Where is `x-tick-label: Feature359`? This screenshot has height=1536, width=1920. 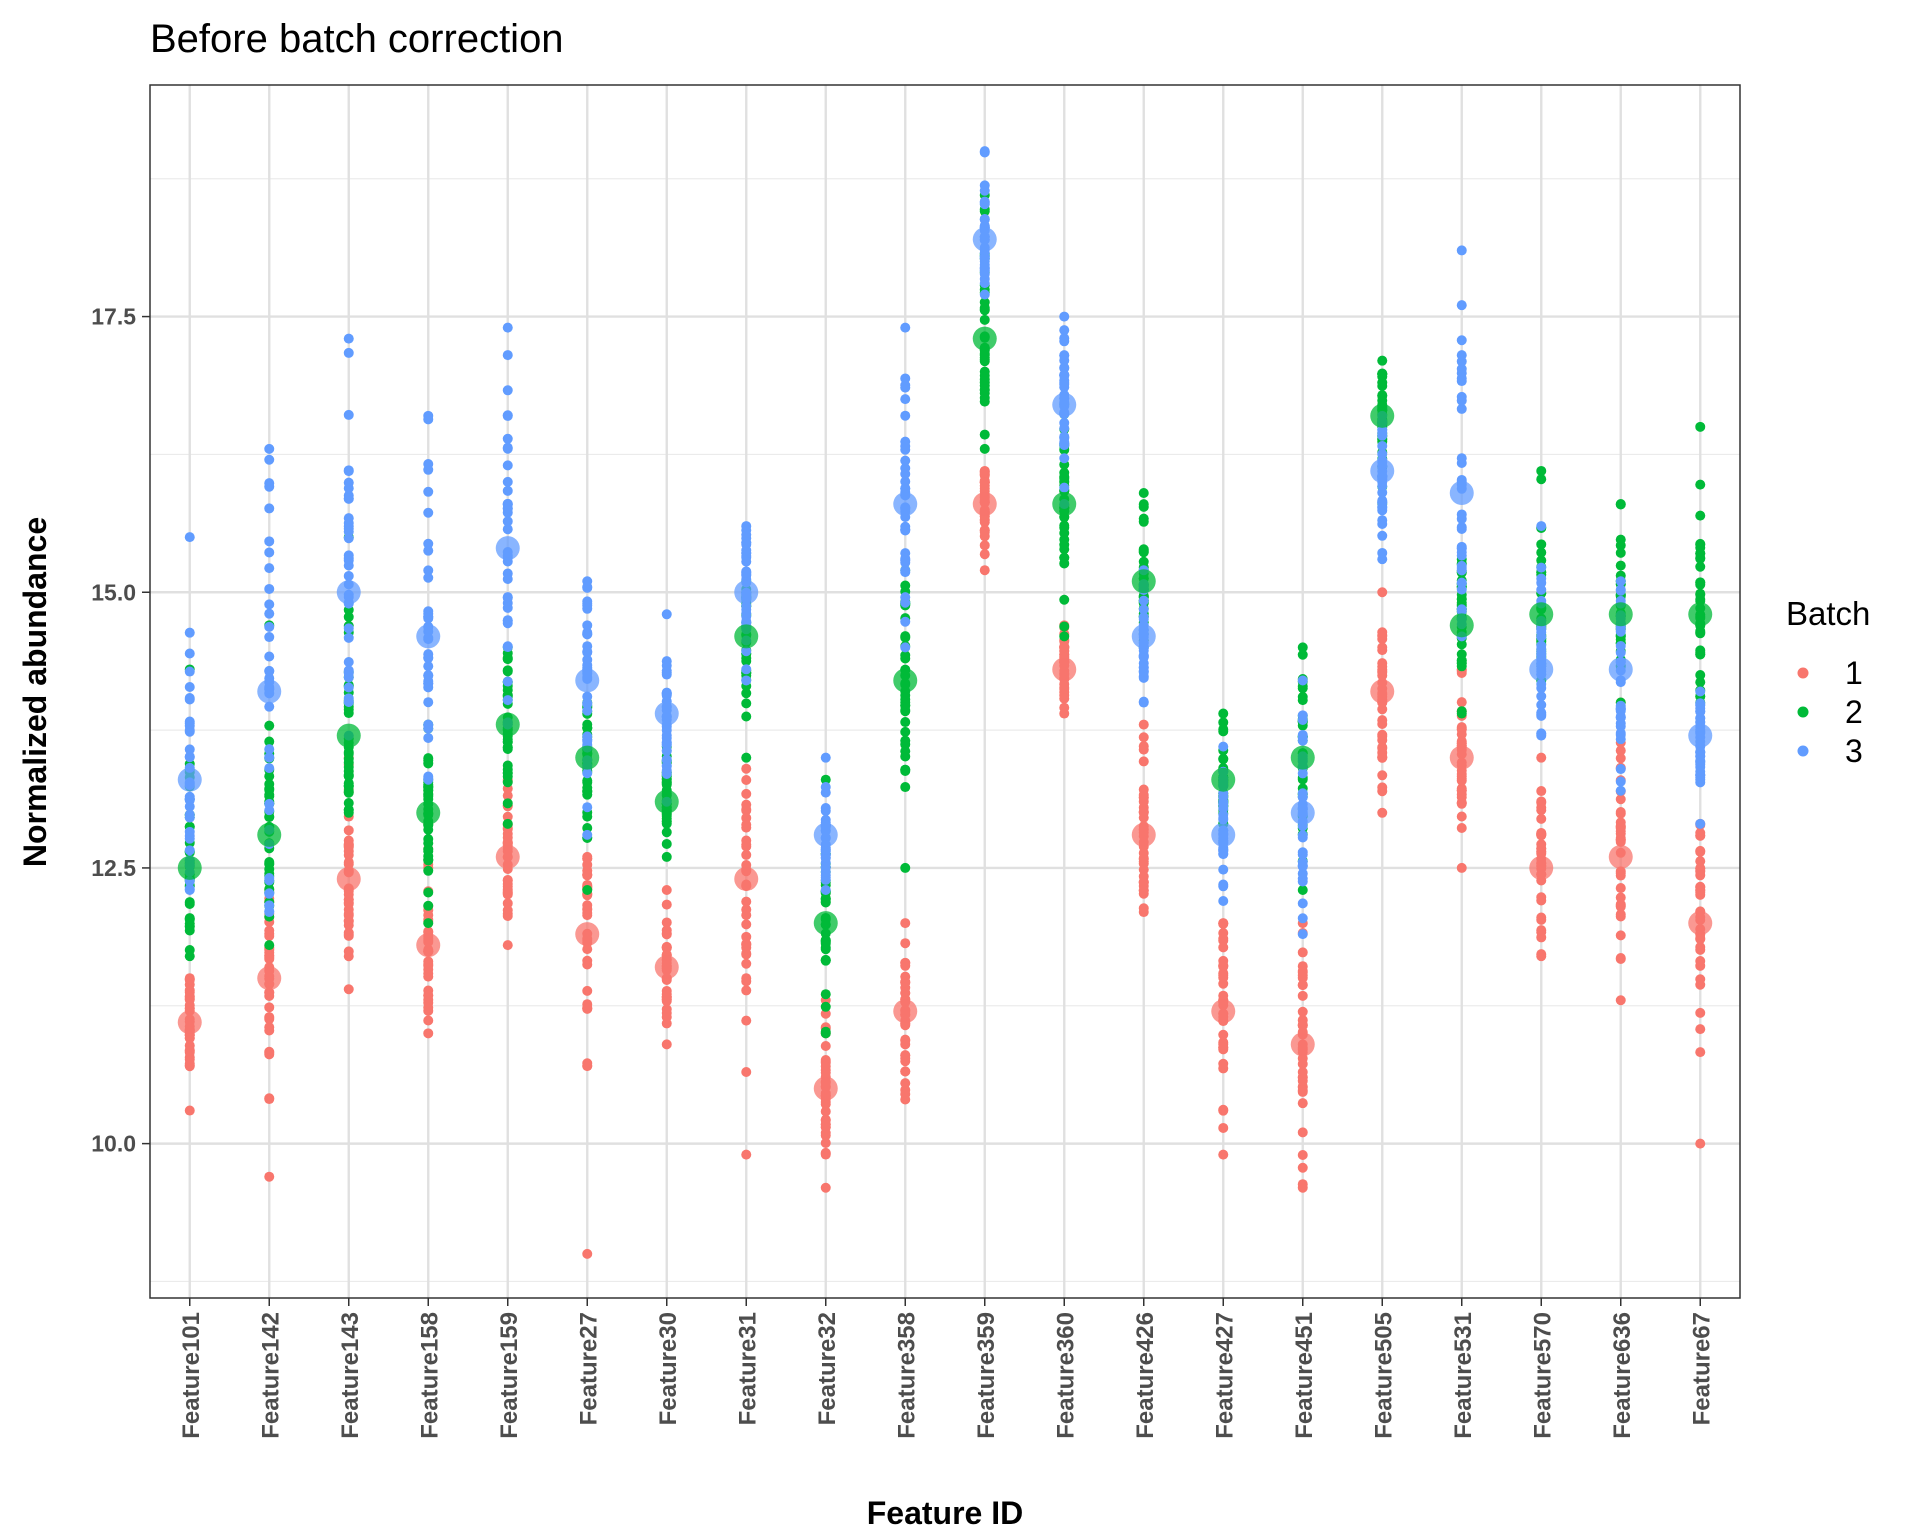
x-tick-label: Feature359 is located at coordinates (986, 1375).